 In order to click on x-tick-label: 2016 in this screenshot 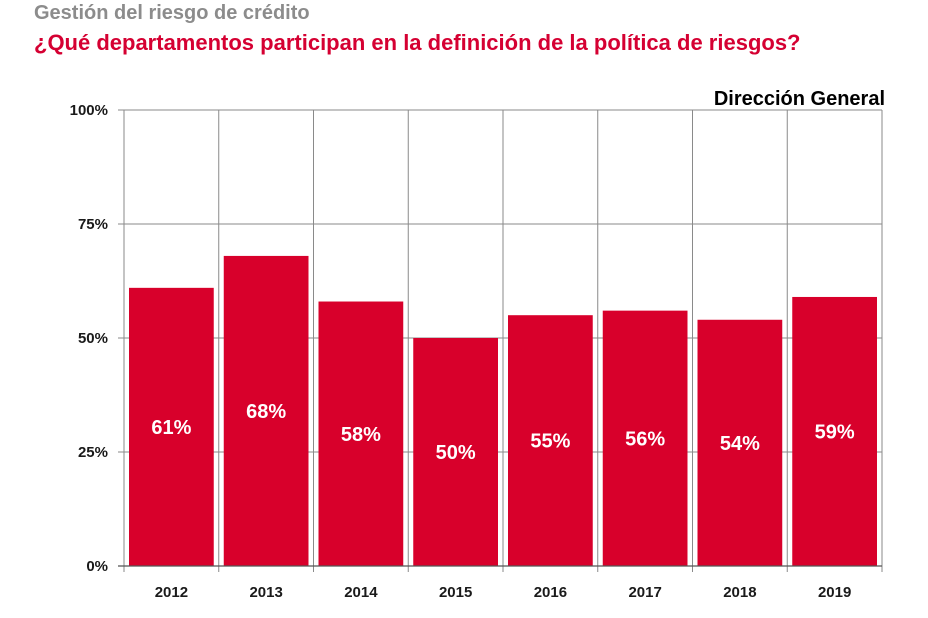, I will do `click(550, 592)`.